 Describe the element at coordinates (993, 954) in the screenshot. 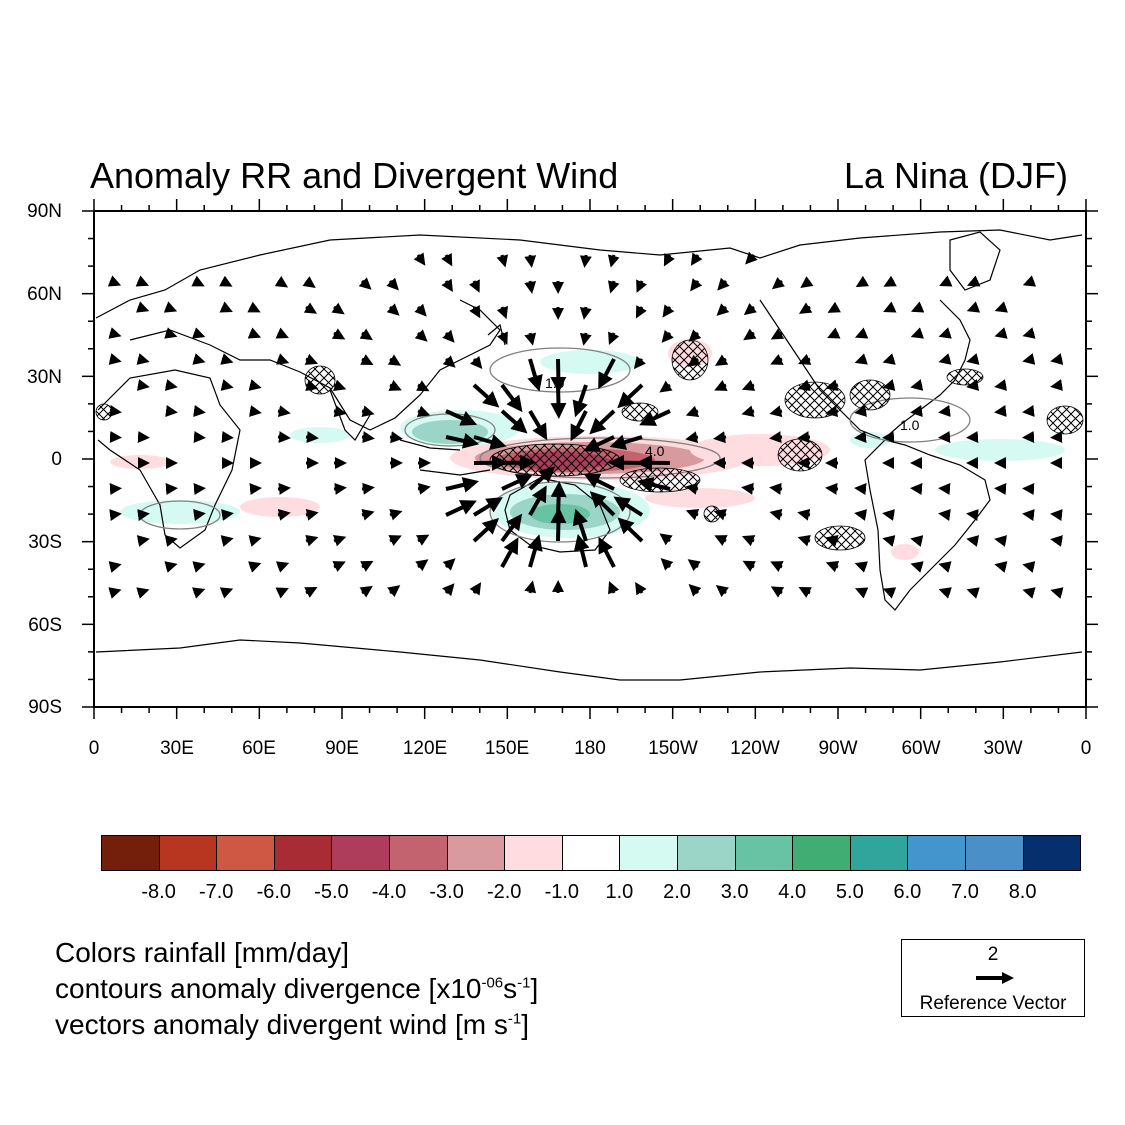

I see `reference-vector-magnitude: 2` at that location.